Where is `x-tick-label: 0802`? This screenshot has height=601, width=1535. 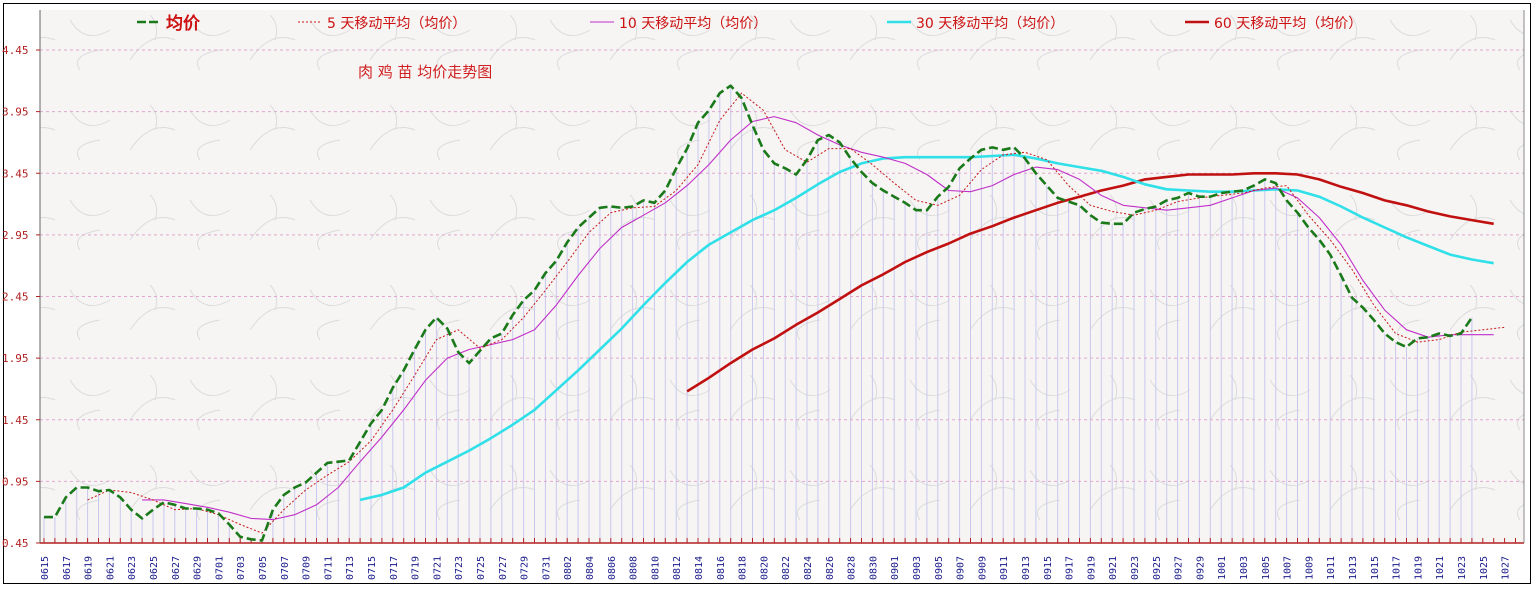
x-tick-label: 0802 is located at coordinates (568, 568).